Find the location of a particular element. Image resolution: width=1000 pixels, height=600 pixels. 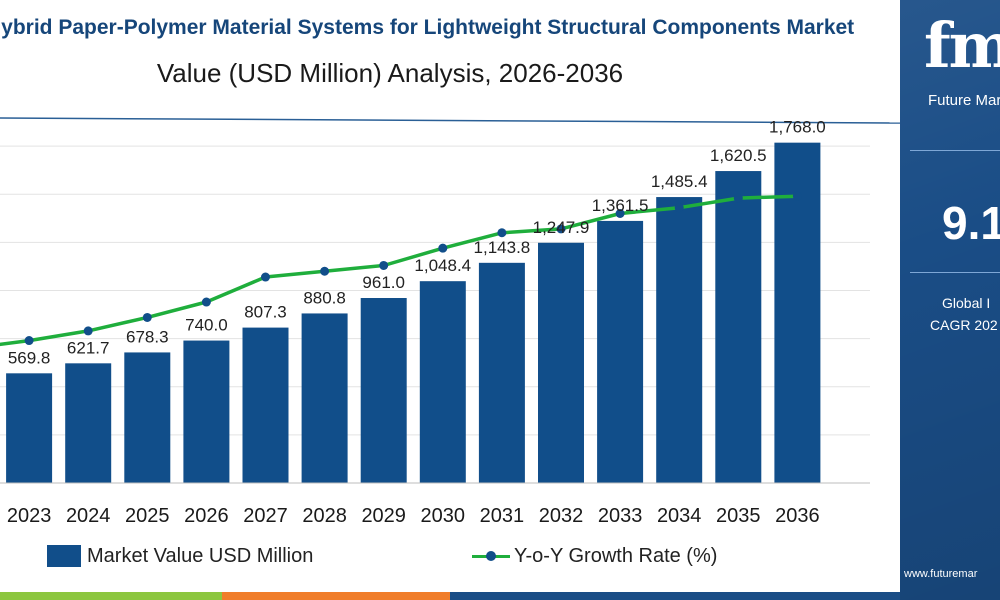

legend-line-swatch is located at coordinates (491, 556).